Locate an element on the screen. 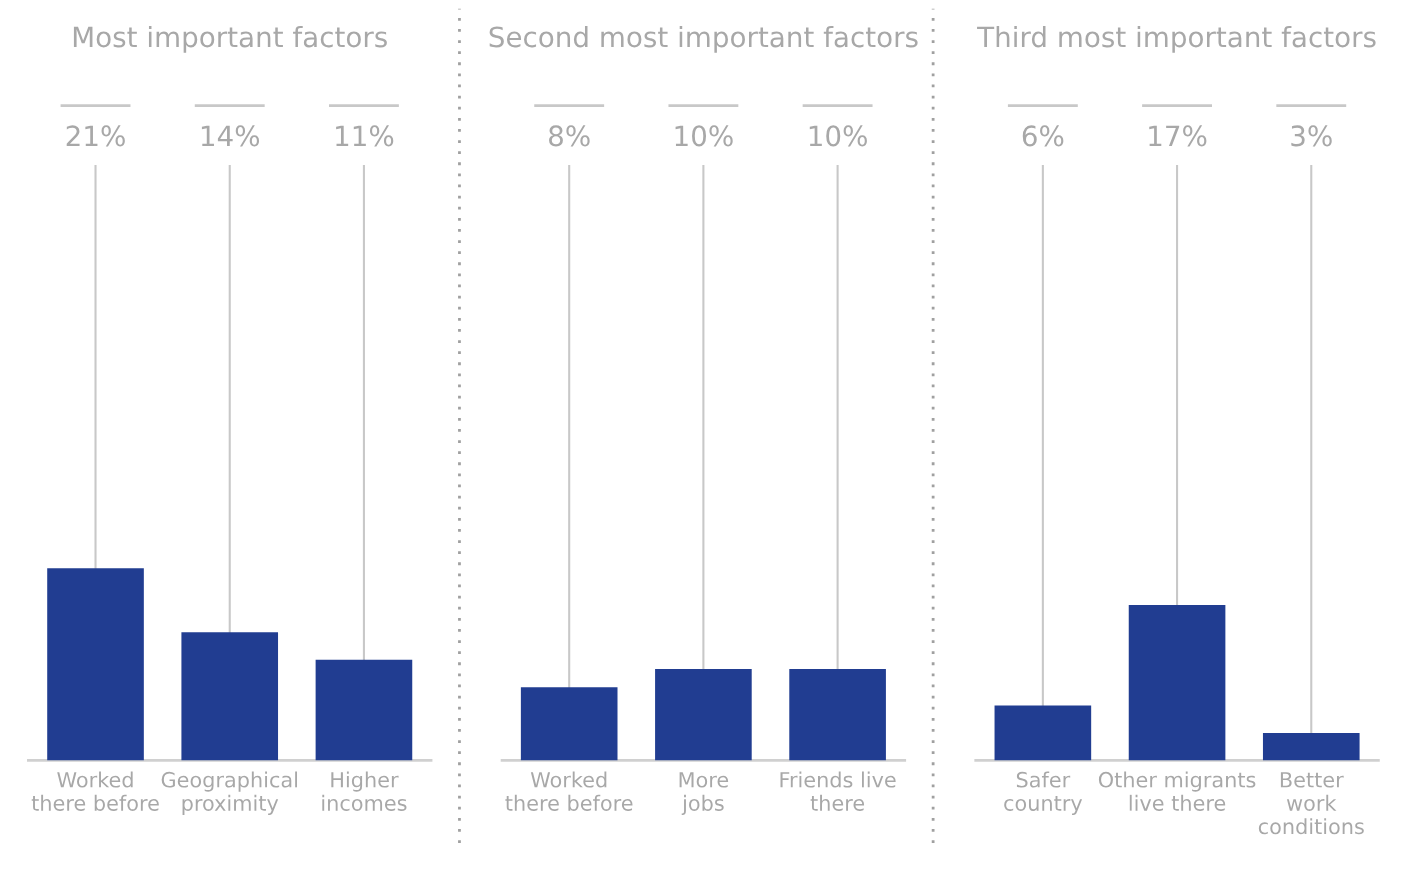 The width and height of the screenshot is (1421, 869). data-label: 21% is located at coordinates (95, 136).